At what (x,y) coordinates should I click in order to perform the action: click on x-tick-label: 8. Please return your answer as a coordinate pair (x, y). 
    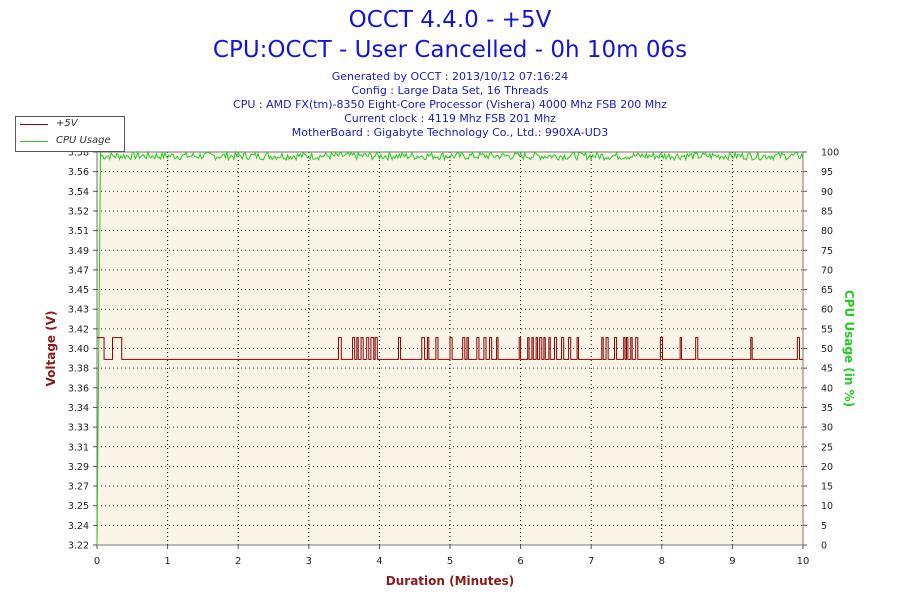
    Looking at the image, I should click on (662, 561).